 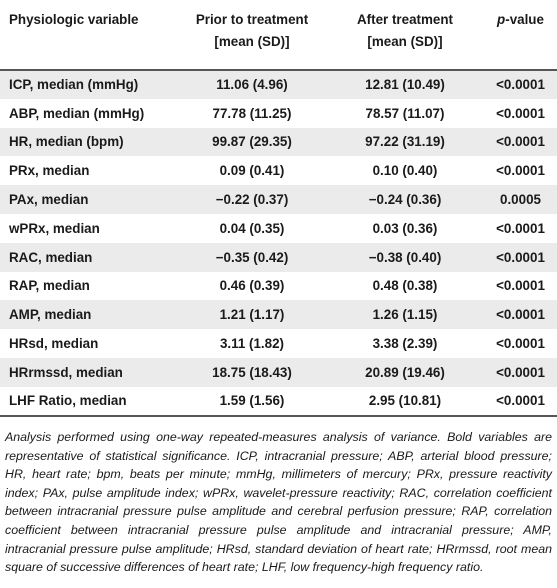 What do you see at coordinates (252, 41) in the screenshot?
I see `header-prior-line2: [mean (SD)]` at bounding box center [252, 41].